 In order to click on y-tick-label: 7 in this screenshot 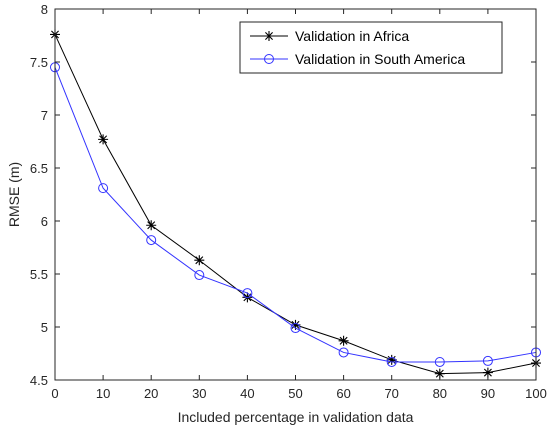, I will do `click(44, 115)`.